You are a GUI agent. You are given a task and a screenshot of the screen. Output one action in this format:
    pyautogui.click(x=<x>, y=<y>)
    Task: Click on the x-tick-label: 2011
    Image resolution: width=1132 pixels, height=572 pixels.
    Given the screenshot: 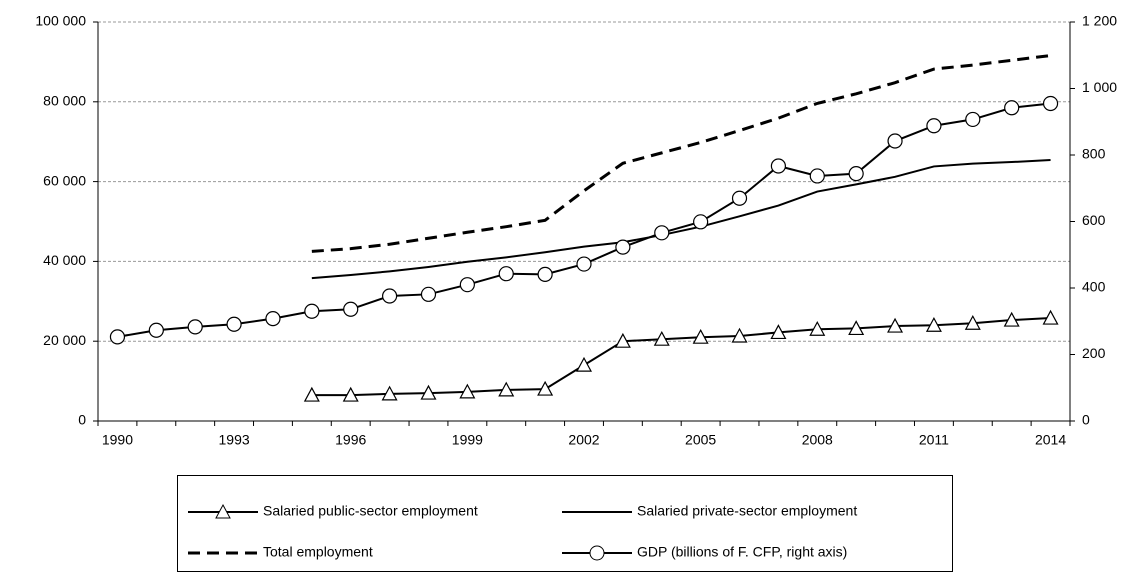 What is the action you would take?
    pyautogui.click(x=934, y=440)
    